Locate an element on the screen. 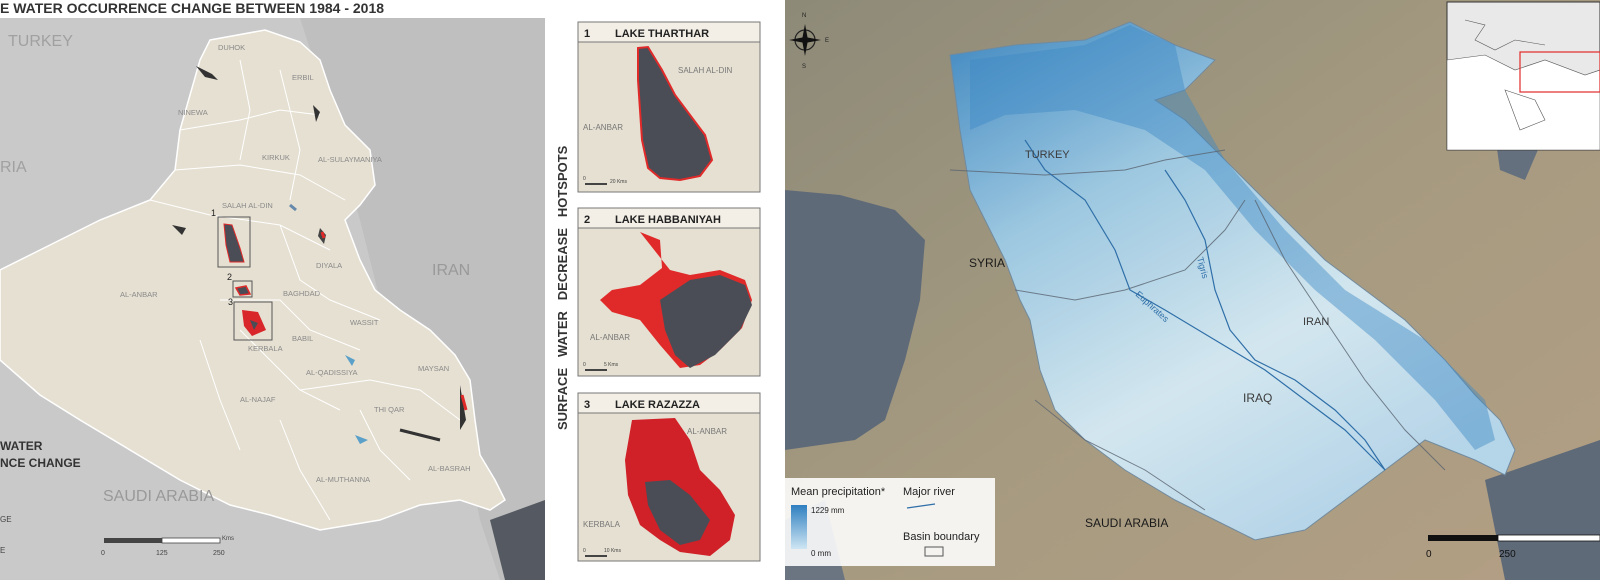 This screenshot has height=580, width=1600. left-scale-tick-2: 250 is located at coordinates (219, 553).